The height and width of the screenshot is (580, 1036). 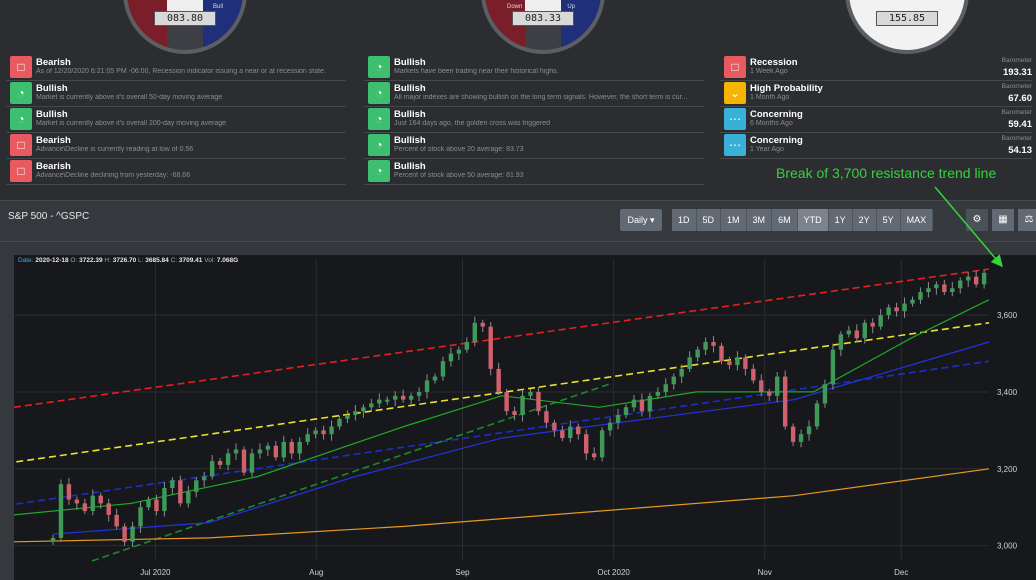 I want to click on settings-gear-icon: ⚙, so click(x=977, y=220).